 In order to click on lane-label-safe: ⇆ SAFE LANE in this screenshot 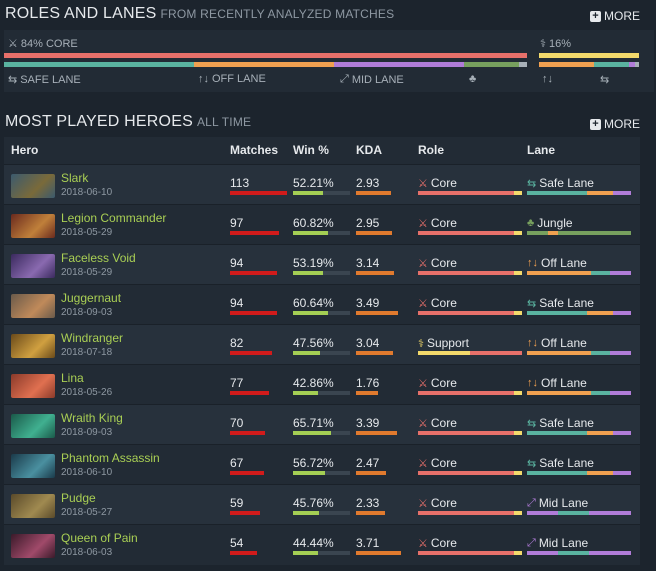, I will do `click(44, 80)`.